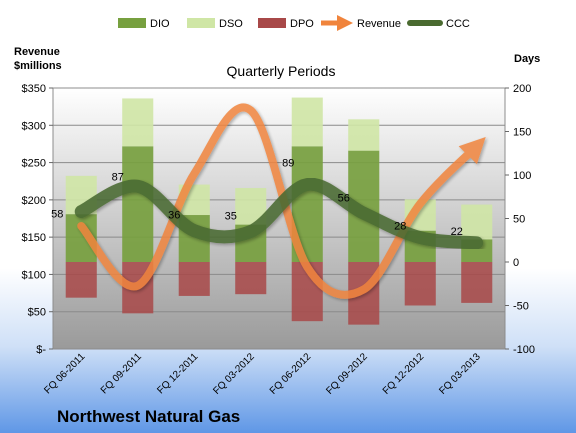 The height and width of the screenshot is (433, 576). I want to click on y-left-tick-label: $300, so click(34, 126).